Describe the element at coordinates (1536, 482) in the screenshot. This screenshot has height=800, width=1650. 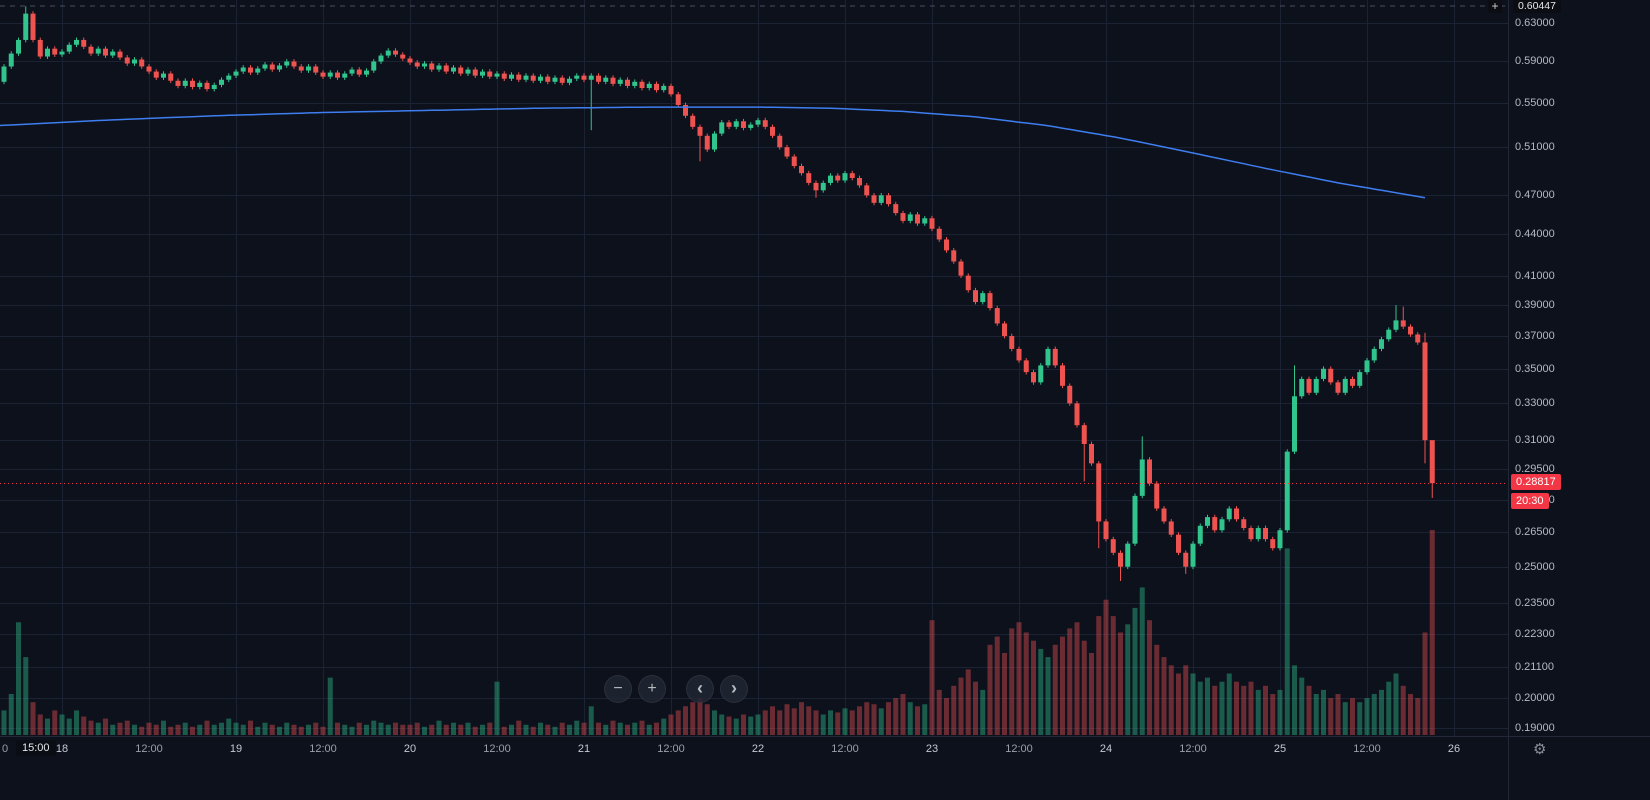
I see `current-price-badge: 0.28817` at that location.